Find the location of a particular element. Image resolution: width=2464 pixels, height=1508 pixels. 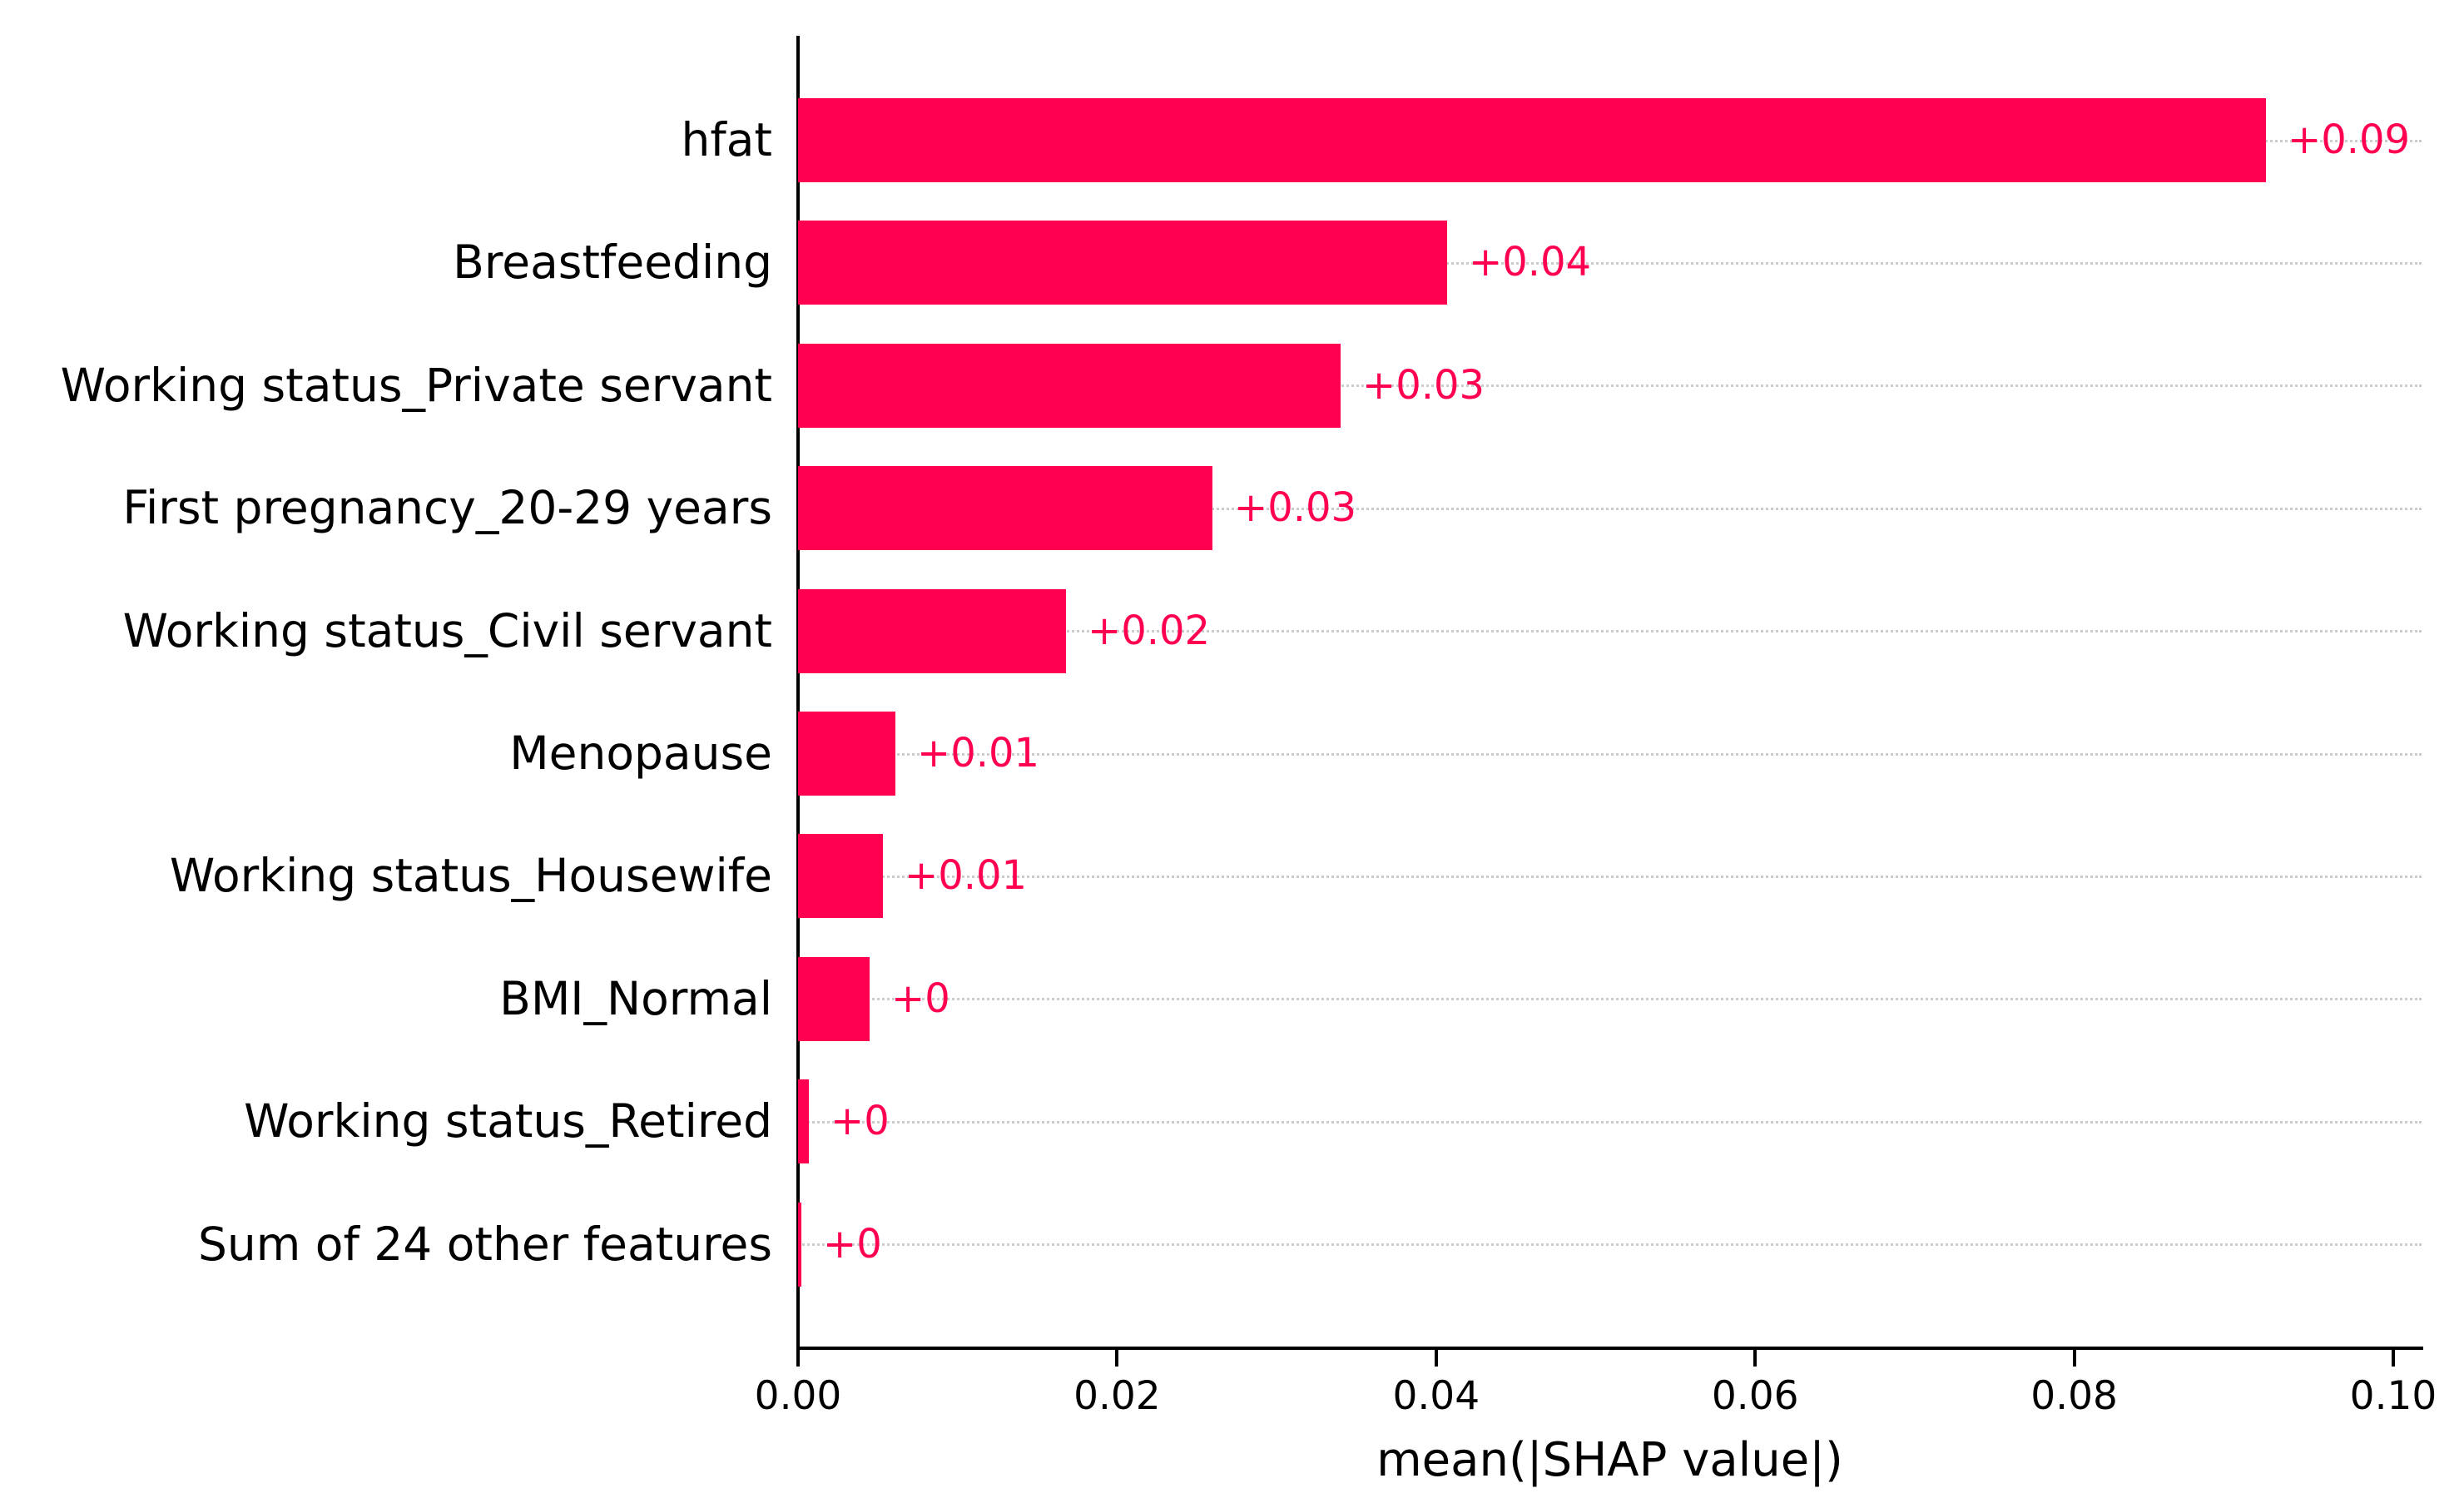

ytick-feature-label: Working status_Civil servant is located at coordinates (447, 630).